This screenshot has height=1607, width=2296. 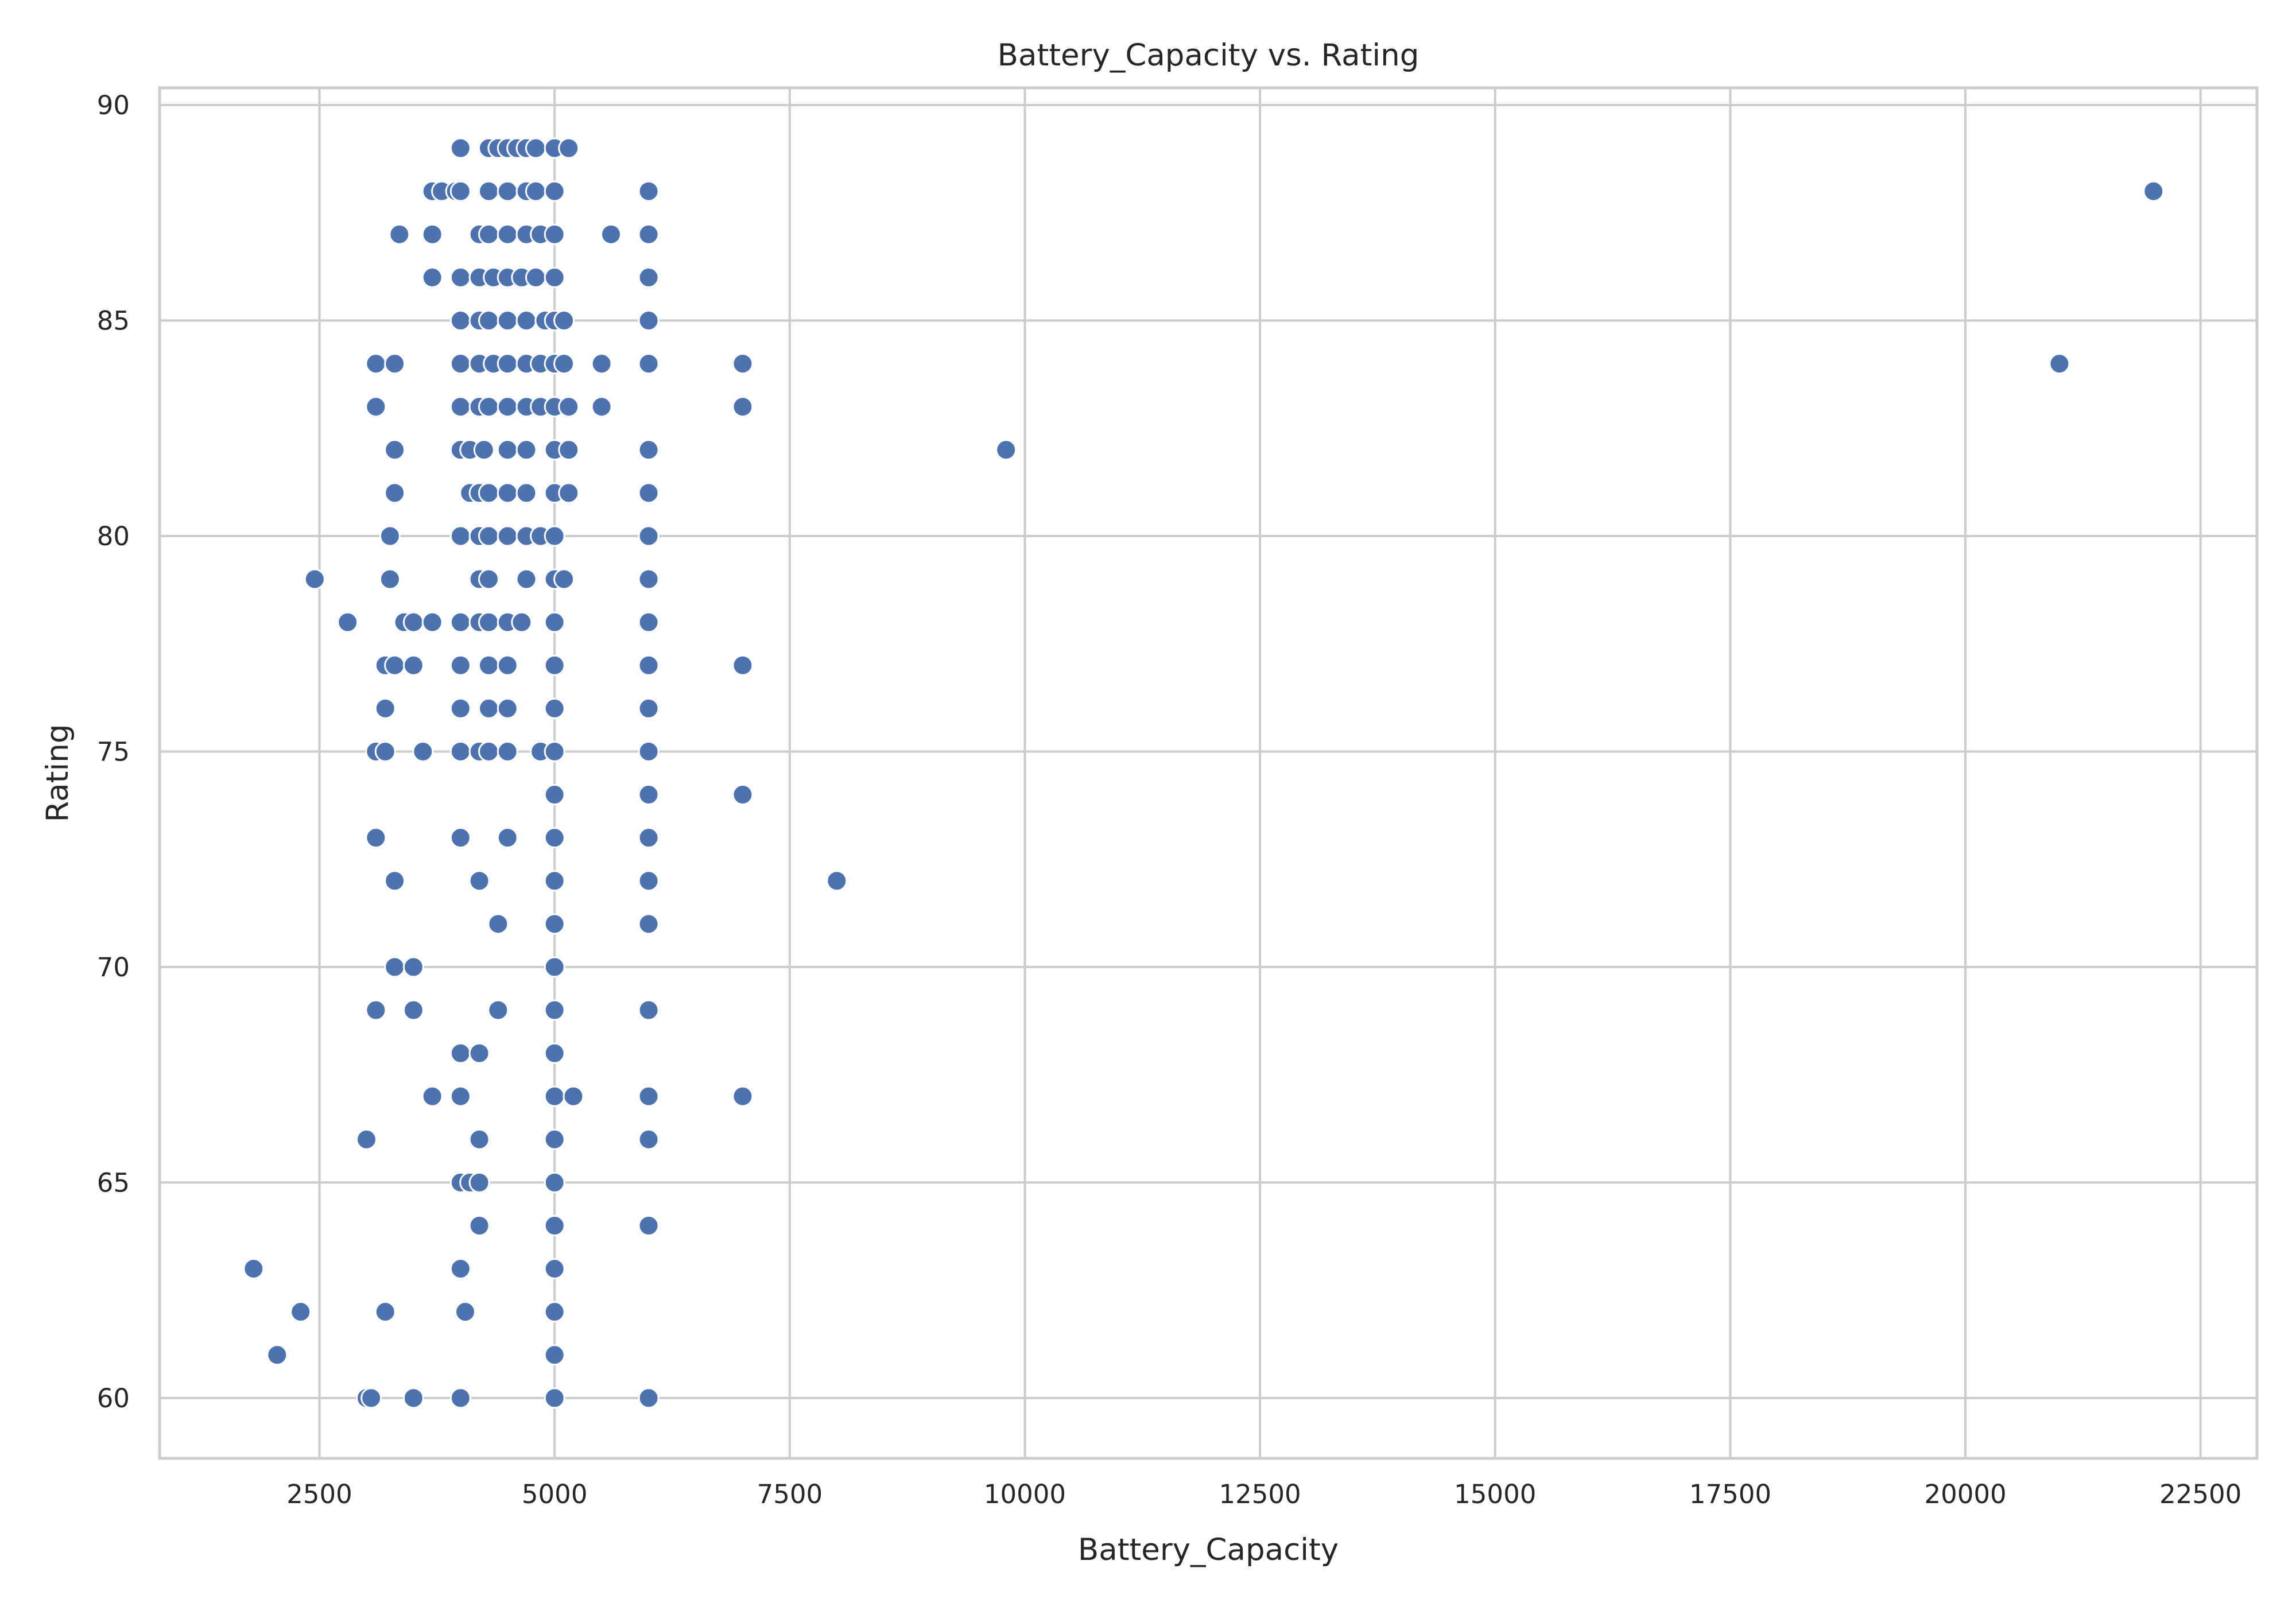 I want to click on y-tick-label: 85, so click(x=113, y=321).